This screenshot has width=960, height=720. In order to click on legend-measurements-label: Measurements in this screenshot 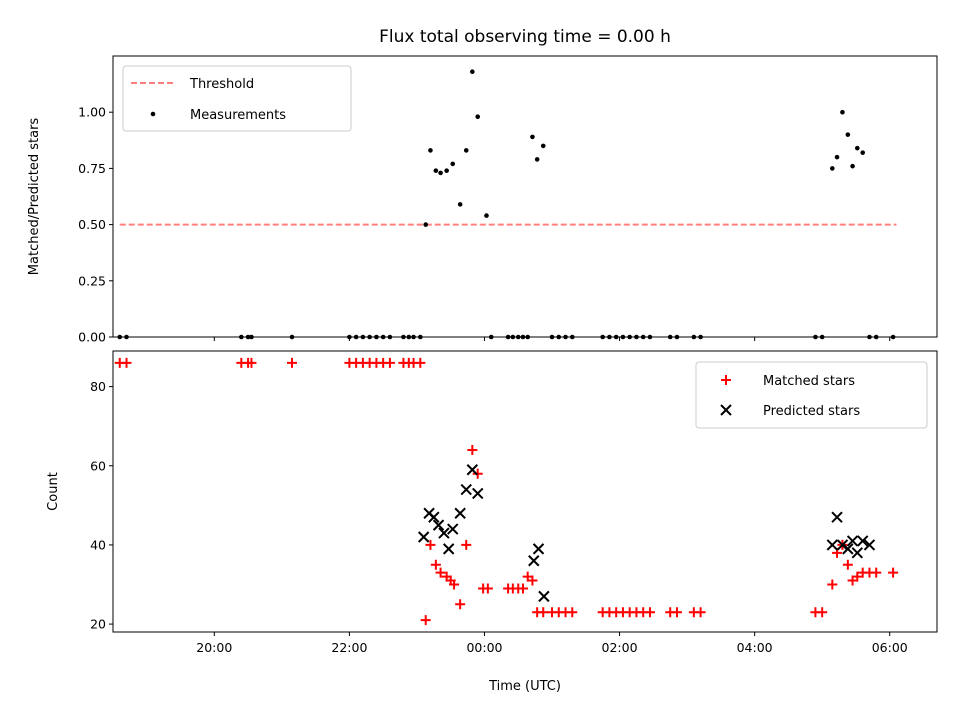, I will do `click(238, 115)`.